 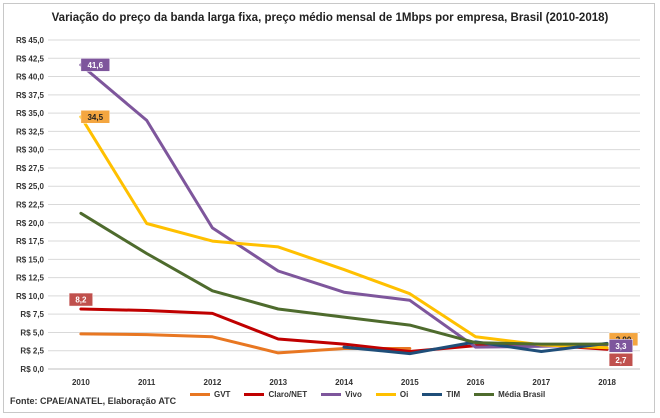 I want to click on data-label: 3,3, so click(x=621, y=346).